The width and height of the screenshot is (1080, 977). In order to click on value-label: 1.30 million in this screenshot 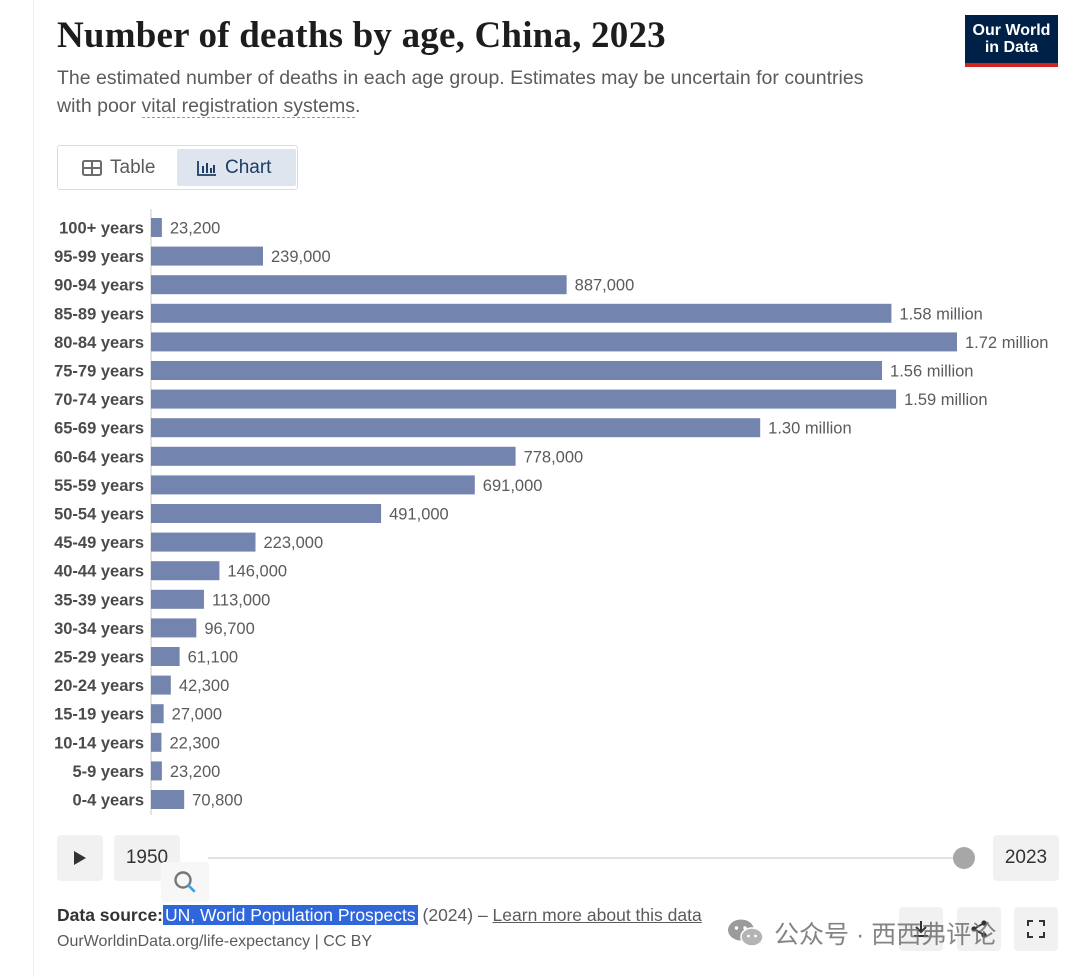, I will do `click(809, 429)`.